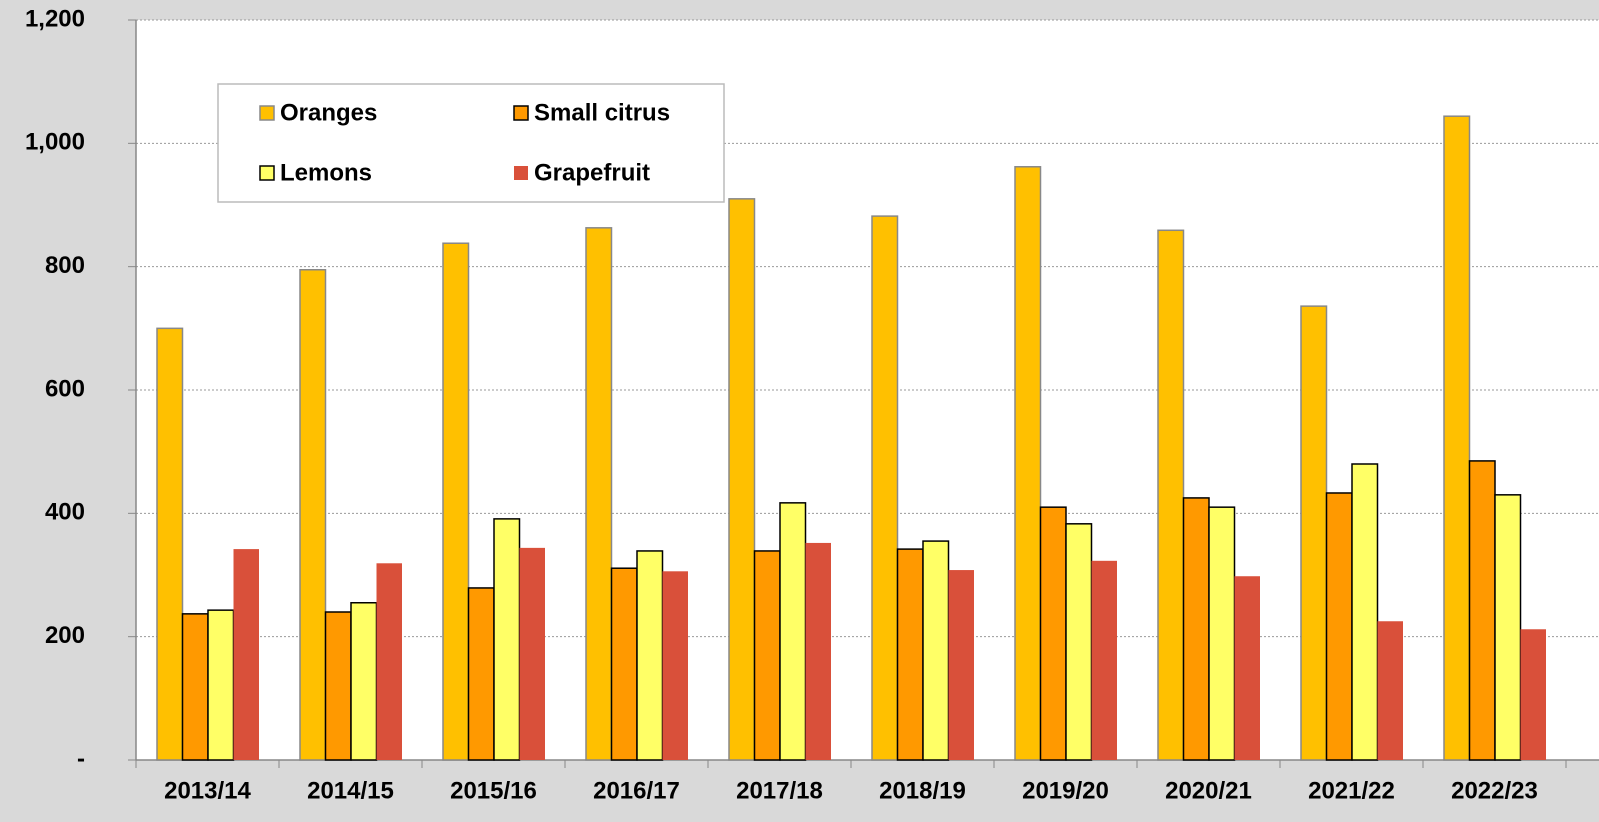 Image resolution: width=1599 pixels, height=822 pixels. I want to click on y-tick-label: -, so click(81, 758).